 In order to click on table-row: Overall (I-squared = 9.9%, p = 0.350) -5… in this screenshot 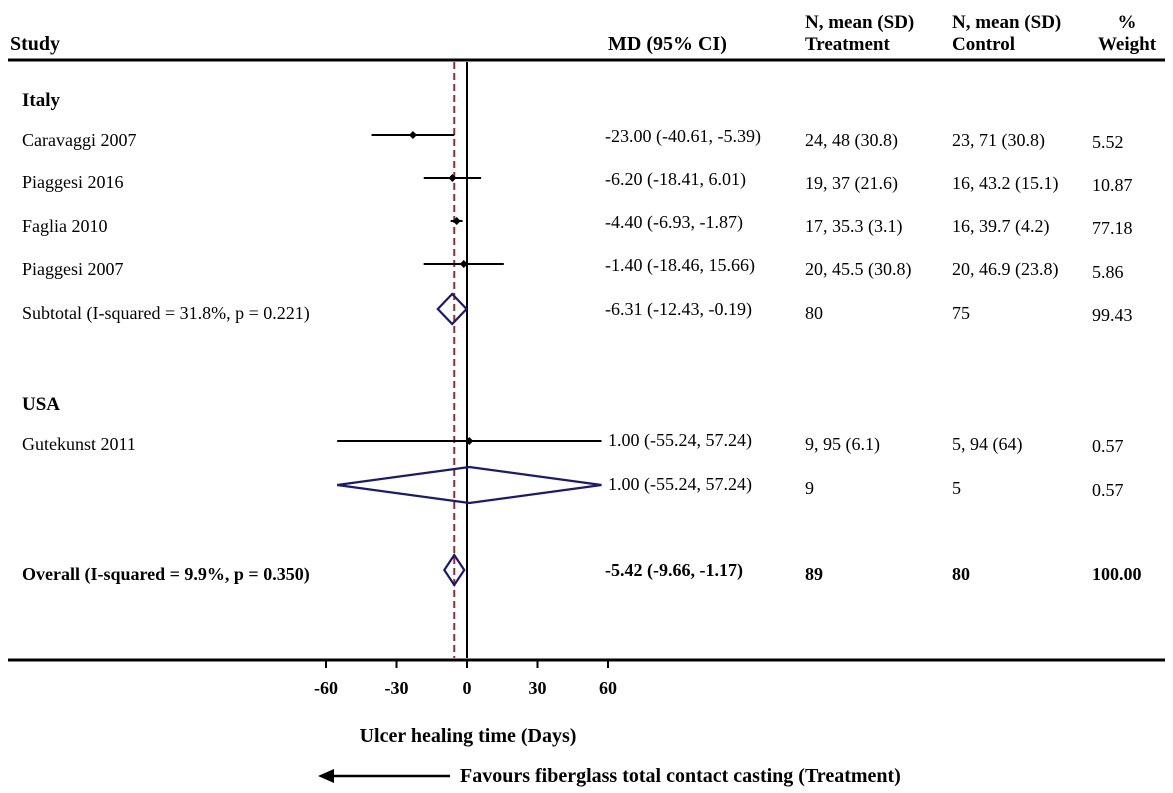, I will do `click(582, 572)`.